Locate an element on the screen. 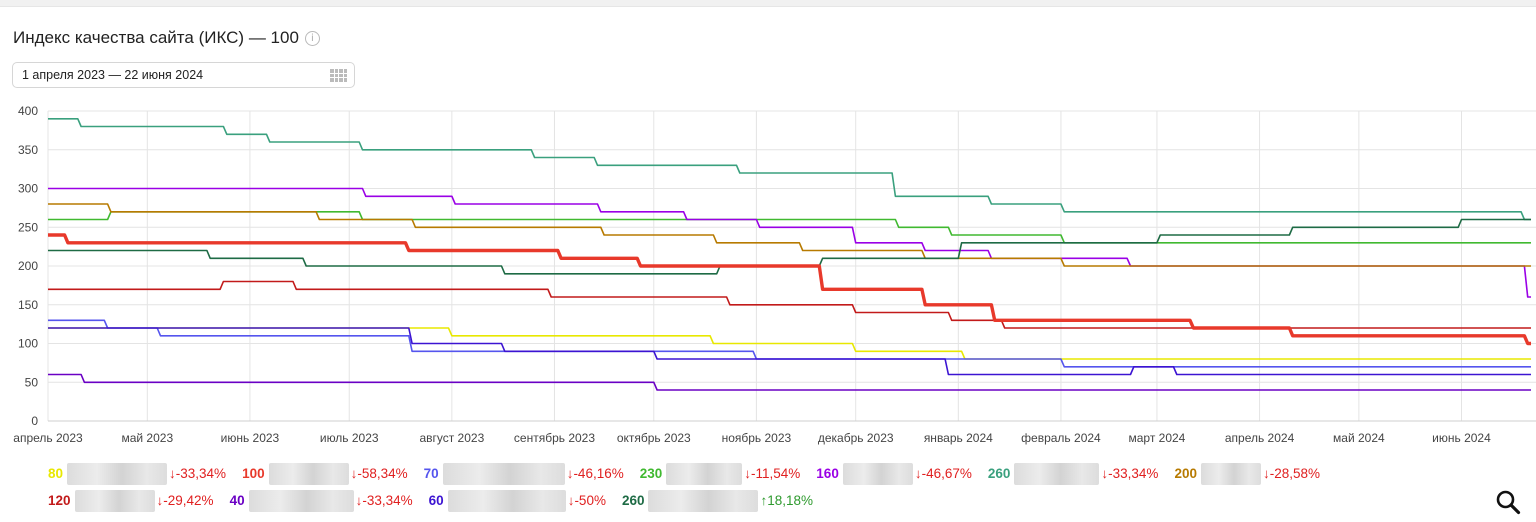 This screenshot has height=522, width=1536. x-tick-label: ноябрь 2023 is located at coordinates (757, 438).